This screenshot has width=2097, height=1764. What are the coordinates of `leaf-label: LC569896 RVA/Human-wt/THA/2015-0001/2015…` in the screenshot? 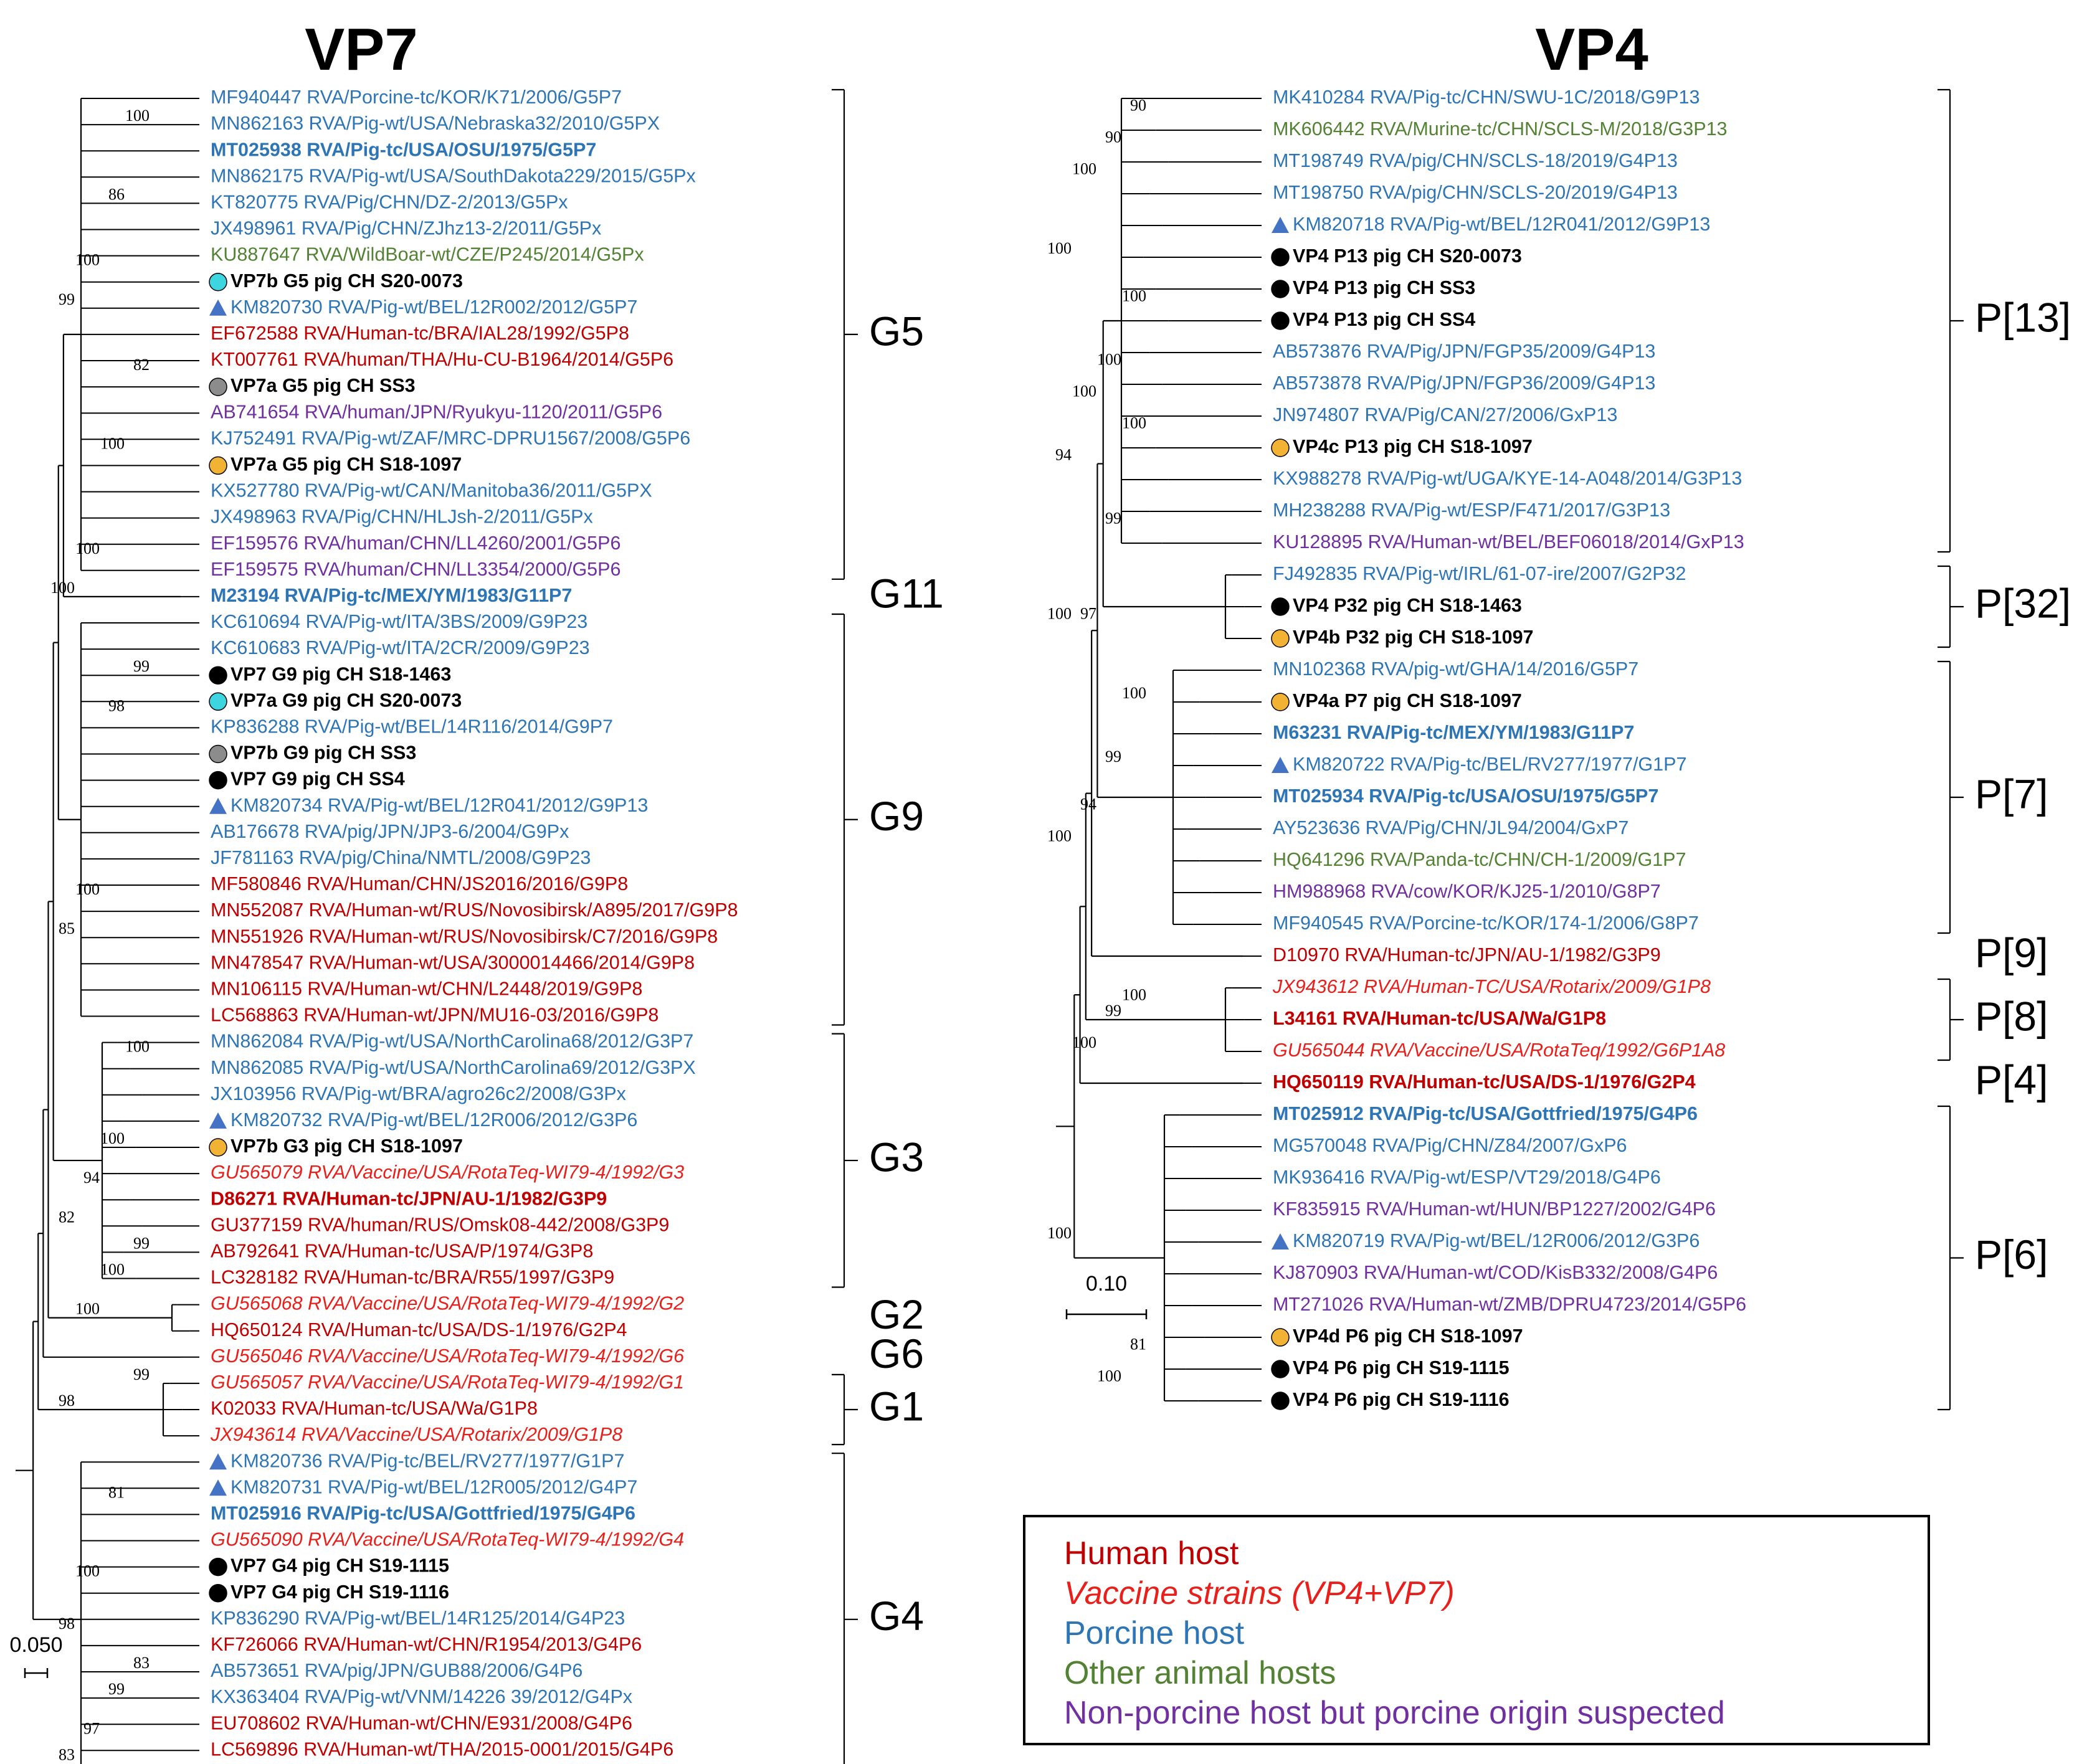 It's located at (442, 1749).